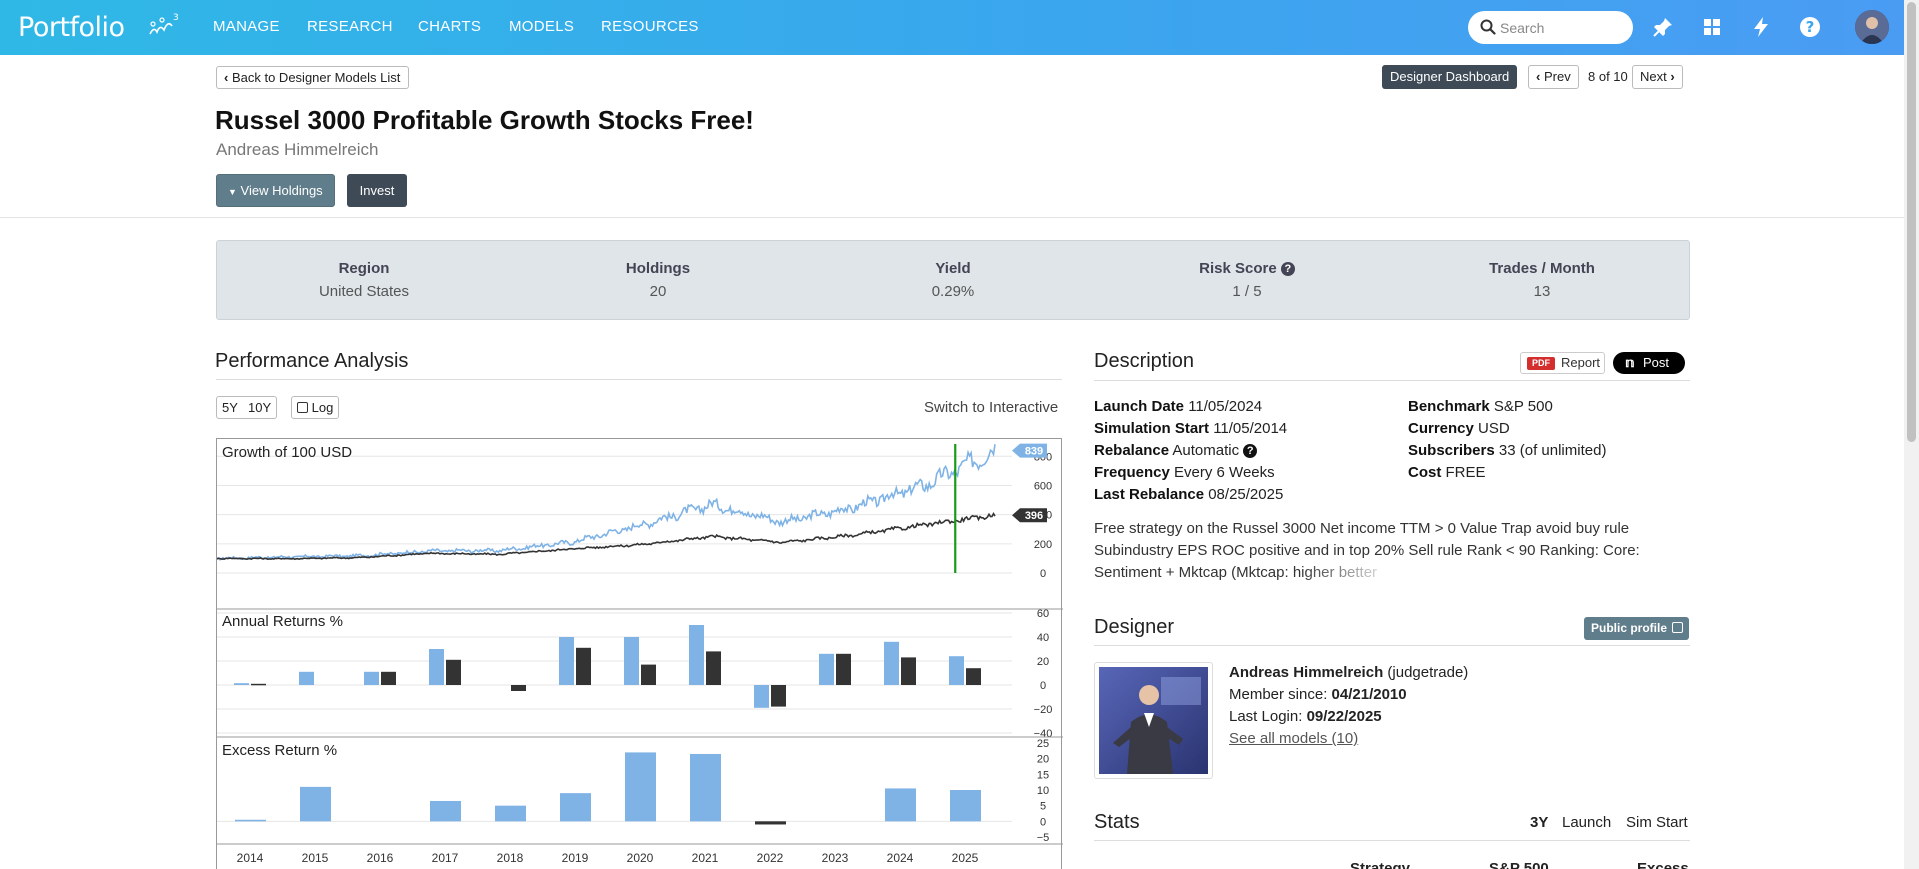  What do you see at coordinates (1043, 710) in the screenshot?
I see `annual-tick-label: −20` at bounding box center [1043, 710].